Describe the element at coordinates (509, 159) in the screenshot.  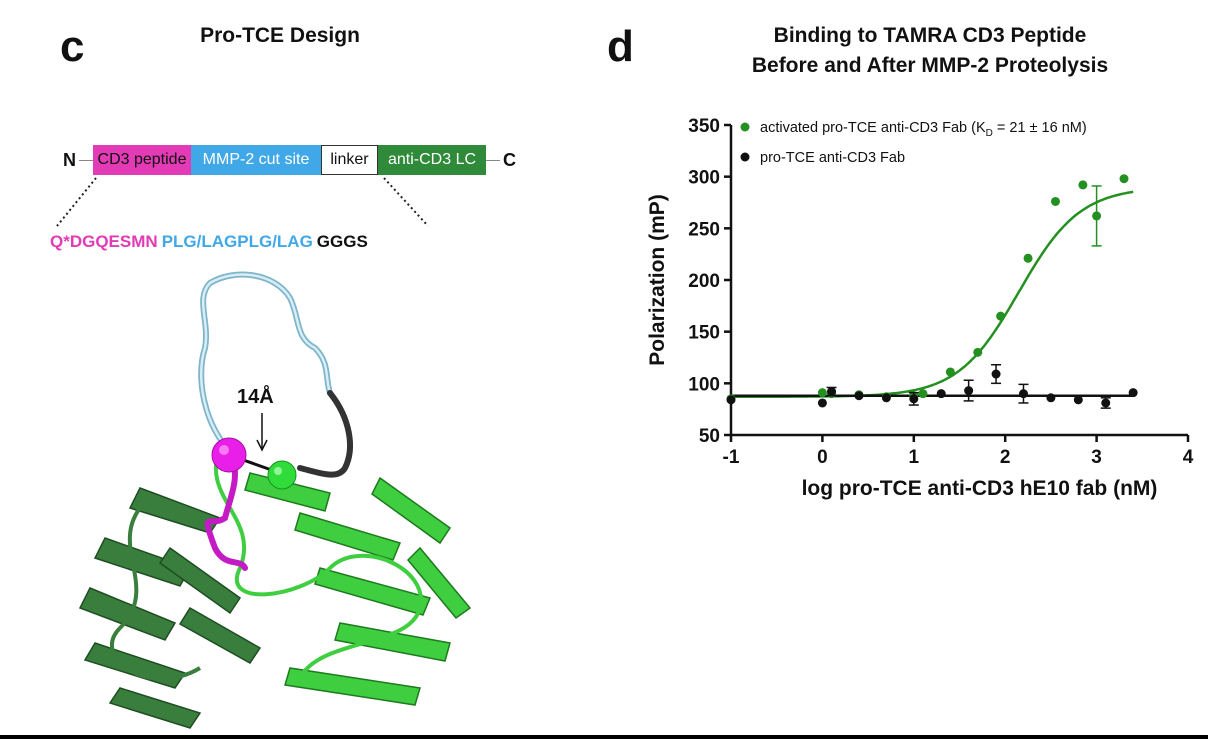
I see `c-terminus-label: C` at that location.